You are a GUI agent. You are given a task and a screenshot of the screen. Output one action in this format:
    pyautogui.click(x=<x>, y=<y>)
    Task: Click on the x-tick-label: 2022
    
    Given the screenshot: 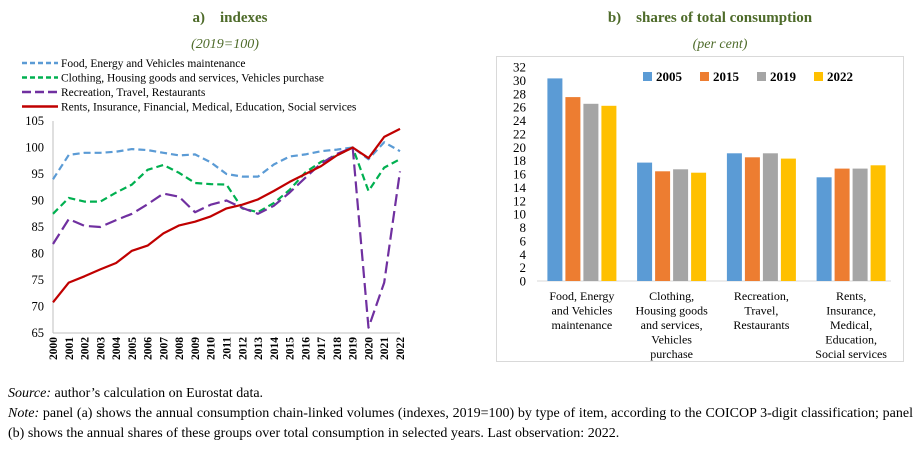 What is the action you would take?
    pyautogui.click(x=401, y=348)
    